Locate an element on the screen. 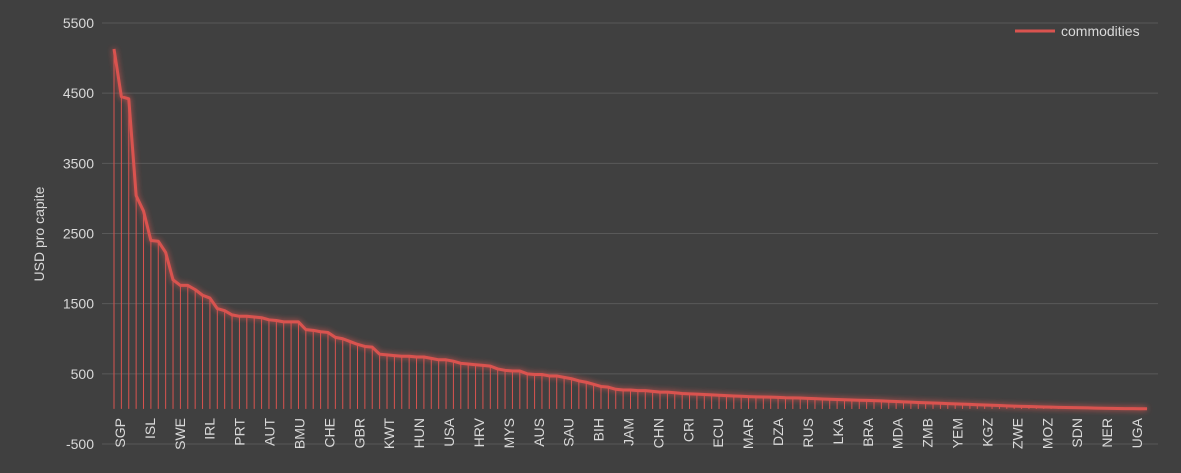 The height and width of the screenshot is (473, 1181). x-tick-label: SGP is located at coordinates (120, 433).